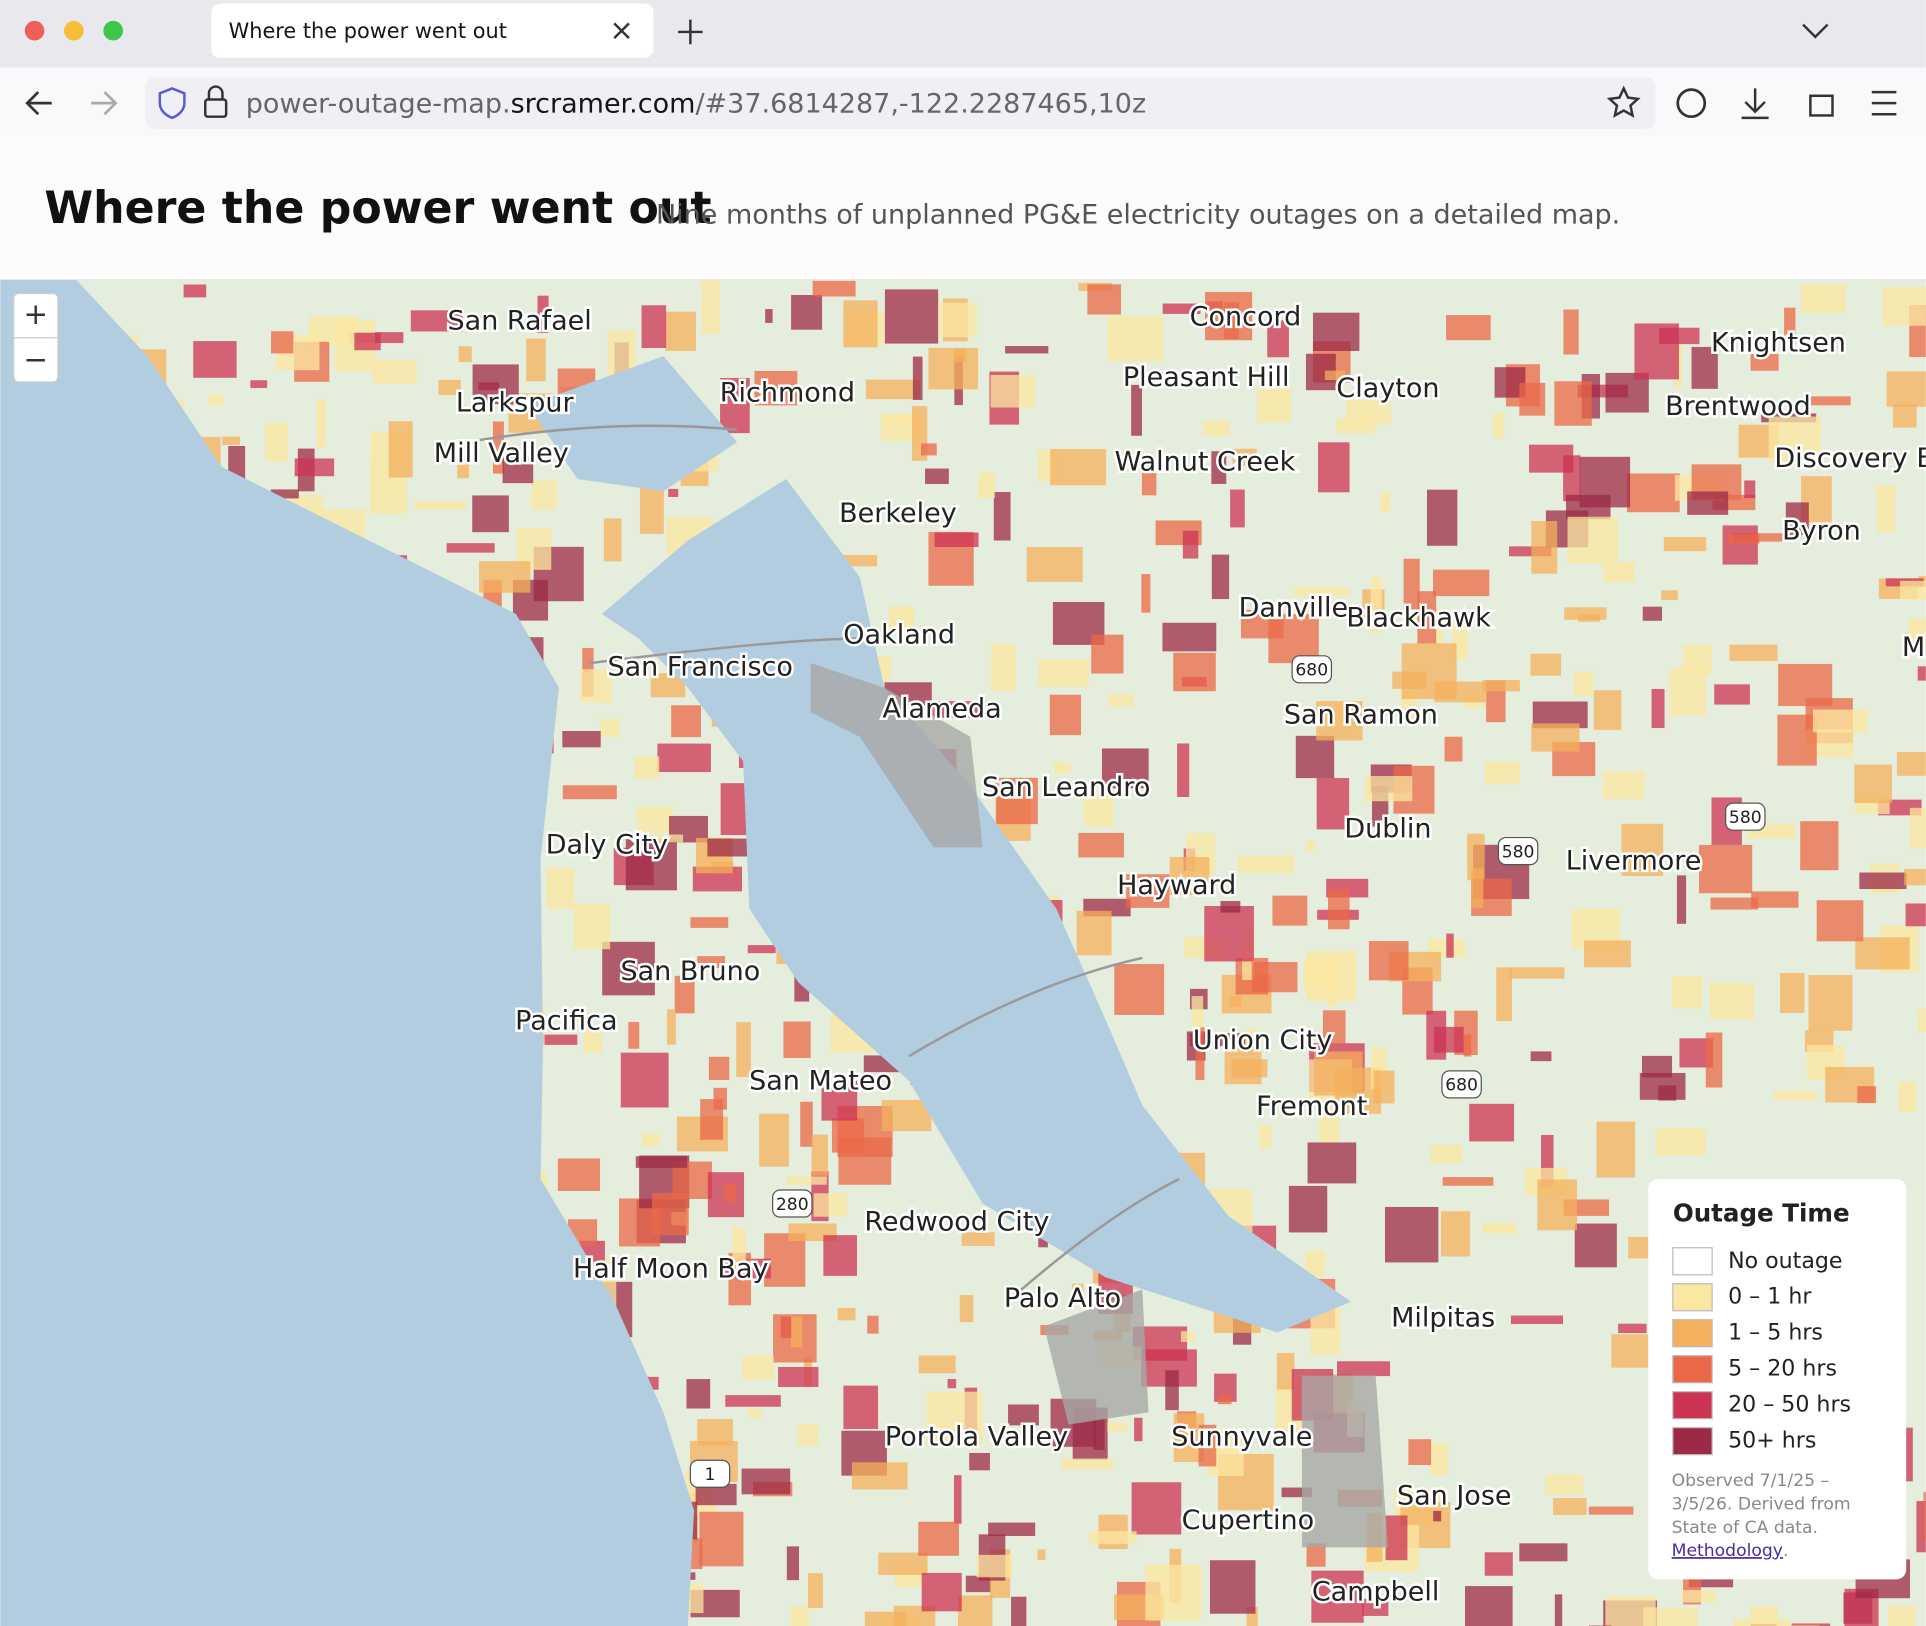 The height and width of the screenshot is (1626, 1926). I want to click on forward-button, so click(104, 103).